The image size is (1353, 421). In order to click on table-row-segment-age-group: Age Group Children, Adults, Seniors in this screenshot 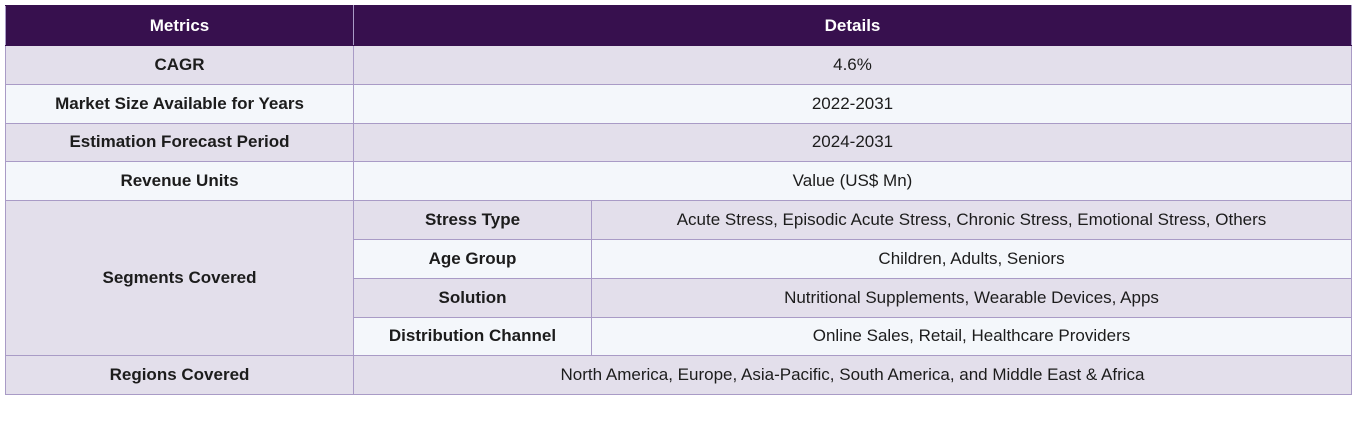, I will do `click(679, 258)`.